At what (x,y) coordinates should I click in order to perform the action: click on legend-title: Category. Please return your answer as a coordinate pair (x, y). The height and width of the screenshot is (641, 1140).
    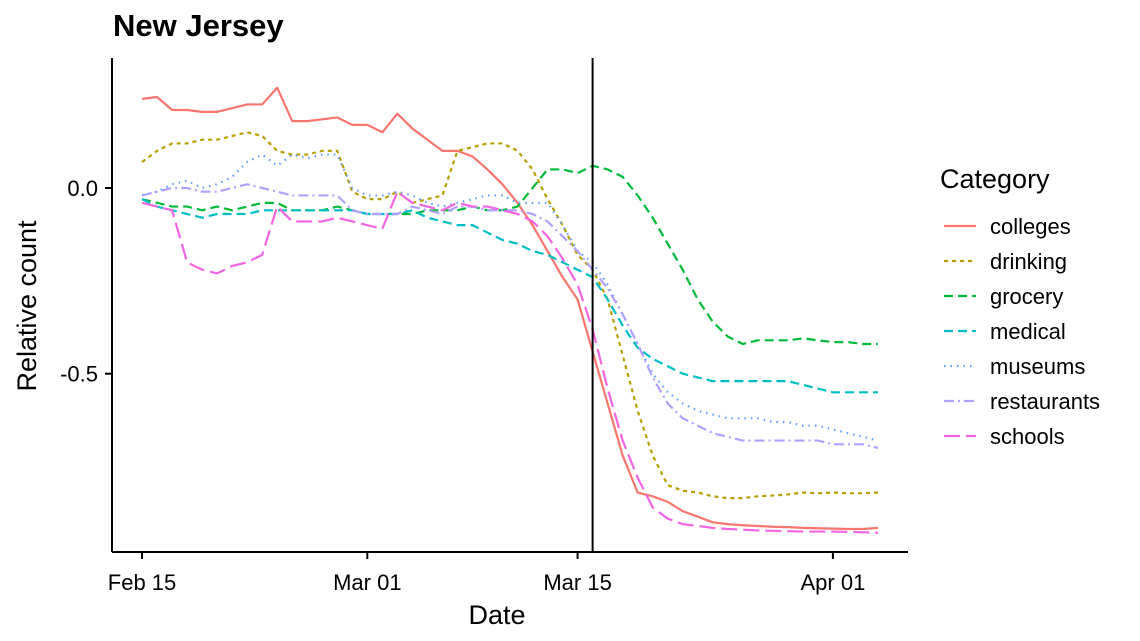
    Looking at the image, I should click on (995, 179).